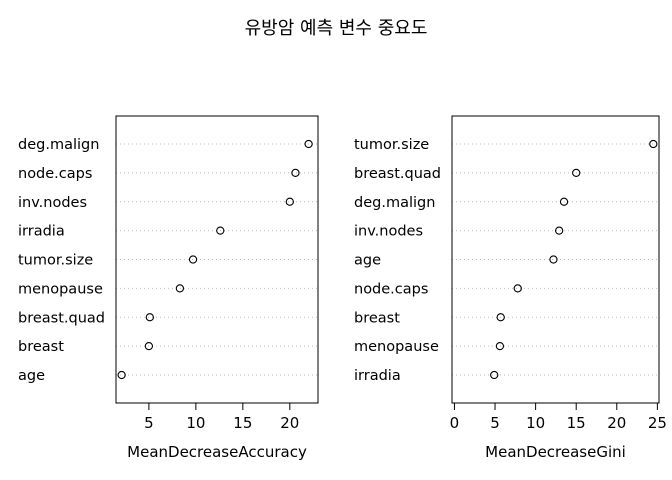 Image resolution: width=672 pixels, height=480 pixels. Describe the element at coordinates (455, 423) in the screenshot. I see `x-tick-label: 0` at that location.